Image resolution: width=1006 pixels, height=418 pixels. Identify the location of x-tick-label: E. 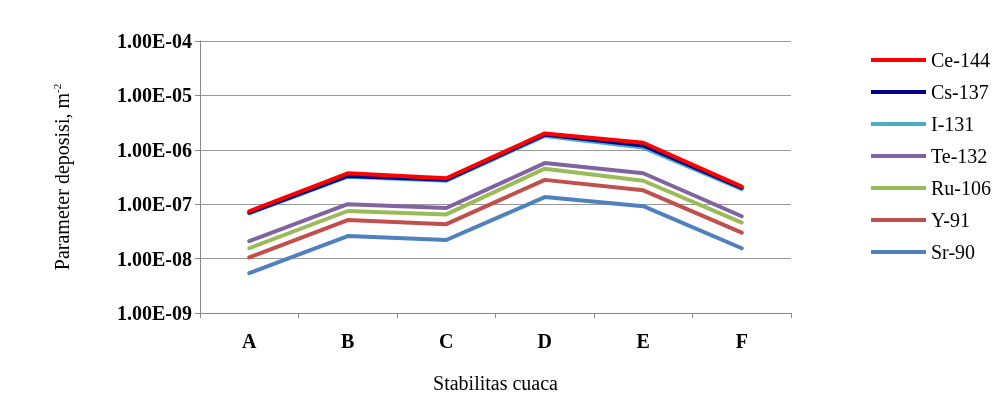
(643, 341).